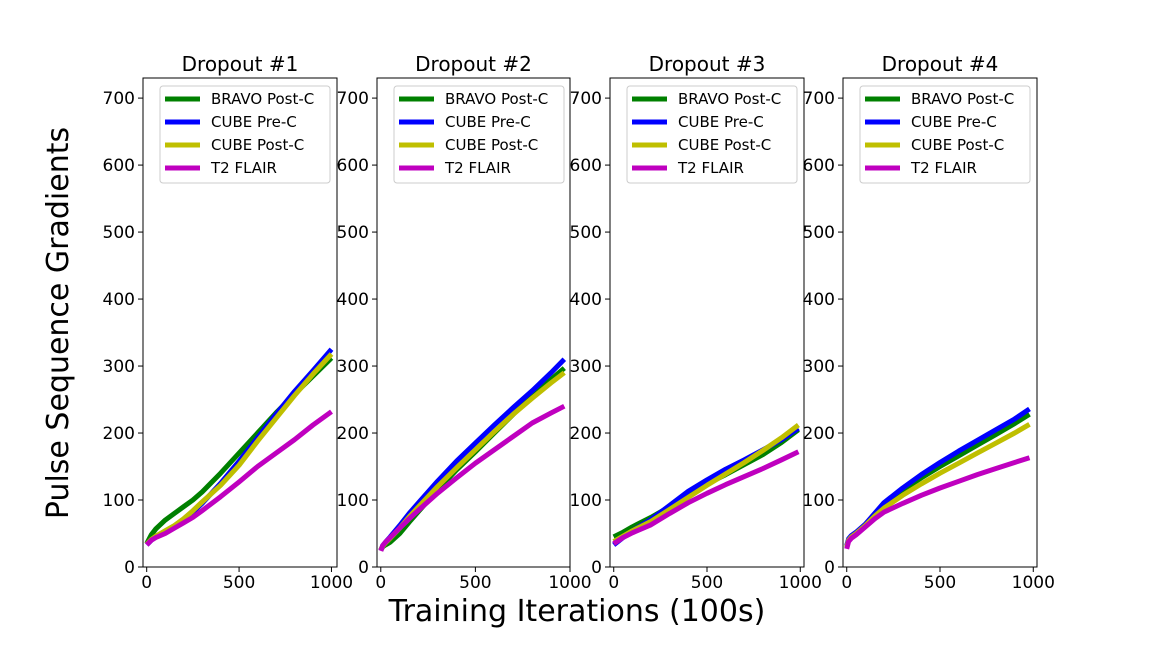 This screenshot has height=648, width=1152. What do you see at coordinates (473, 64) in the screenshot?
I see `panel-title: Dropout #2` at bounding box center [473, 64].